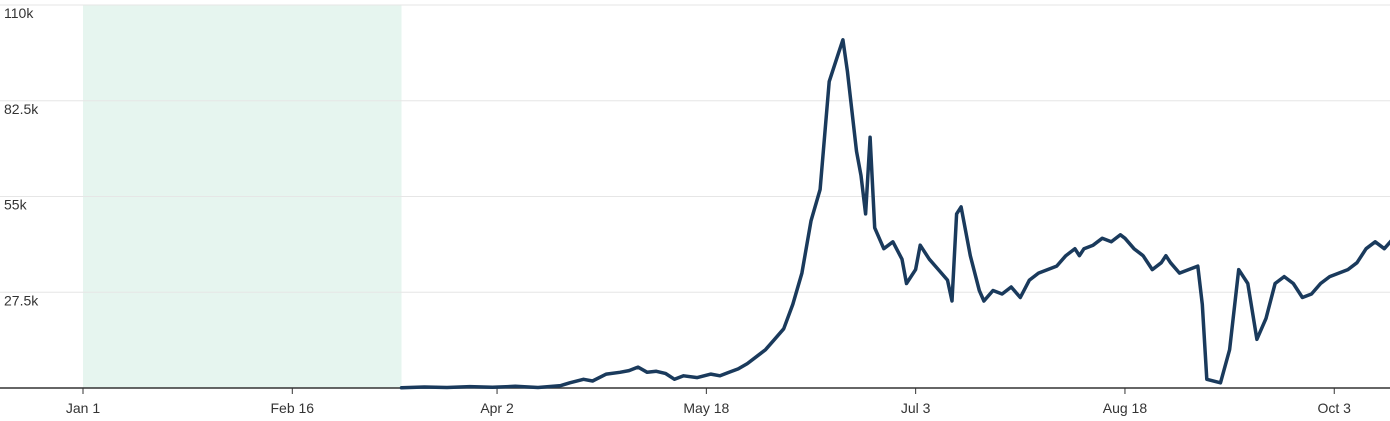 The width and height of the screenshot is (1390, 421). What do you see at coordinates (706, 408) in the screenshot?
I see `x-tick-label: May 18` at bounding box center [706, 408].